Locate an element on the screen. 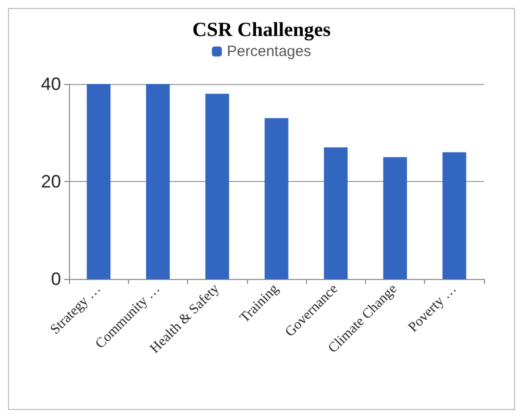 This screenshot has height=417, width=525. y-tick-label: 40 is located at coordinates (50, 84).